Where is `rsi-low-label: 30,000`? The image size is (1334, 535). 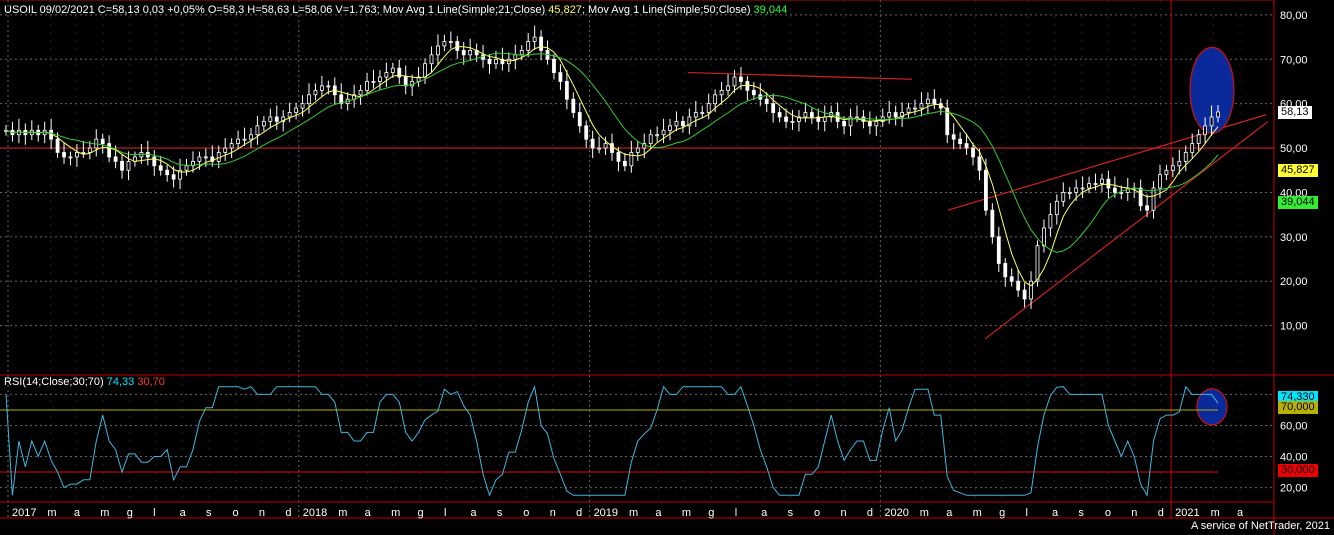
rsi-low-label: 30,000 is located at coordinates (1298, 470).